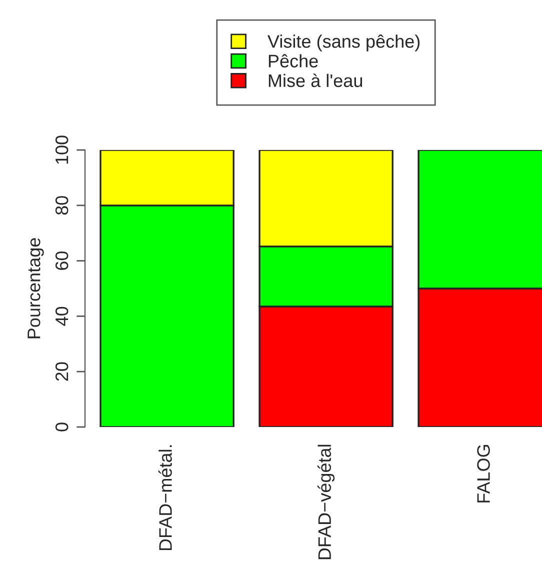  I want to click on y-tick-label: 40, so click(61, 316).